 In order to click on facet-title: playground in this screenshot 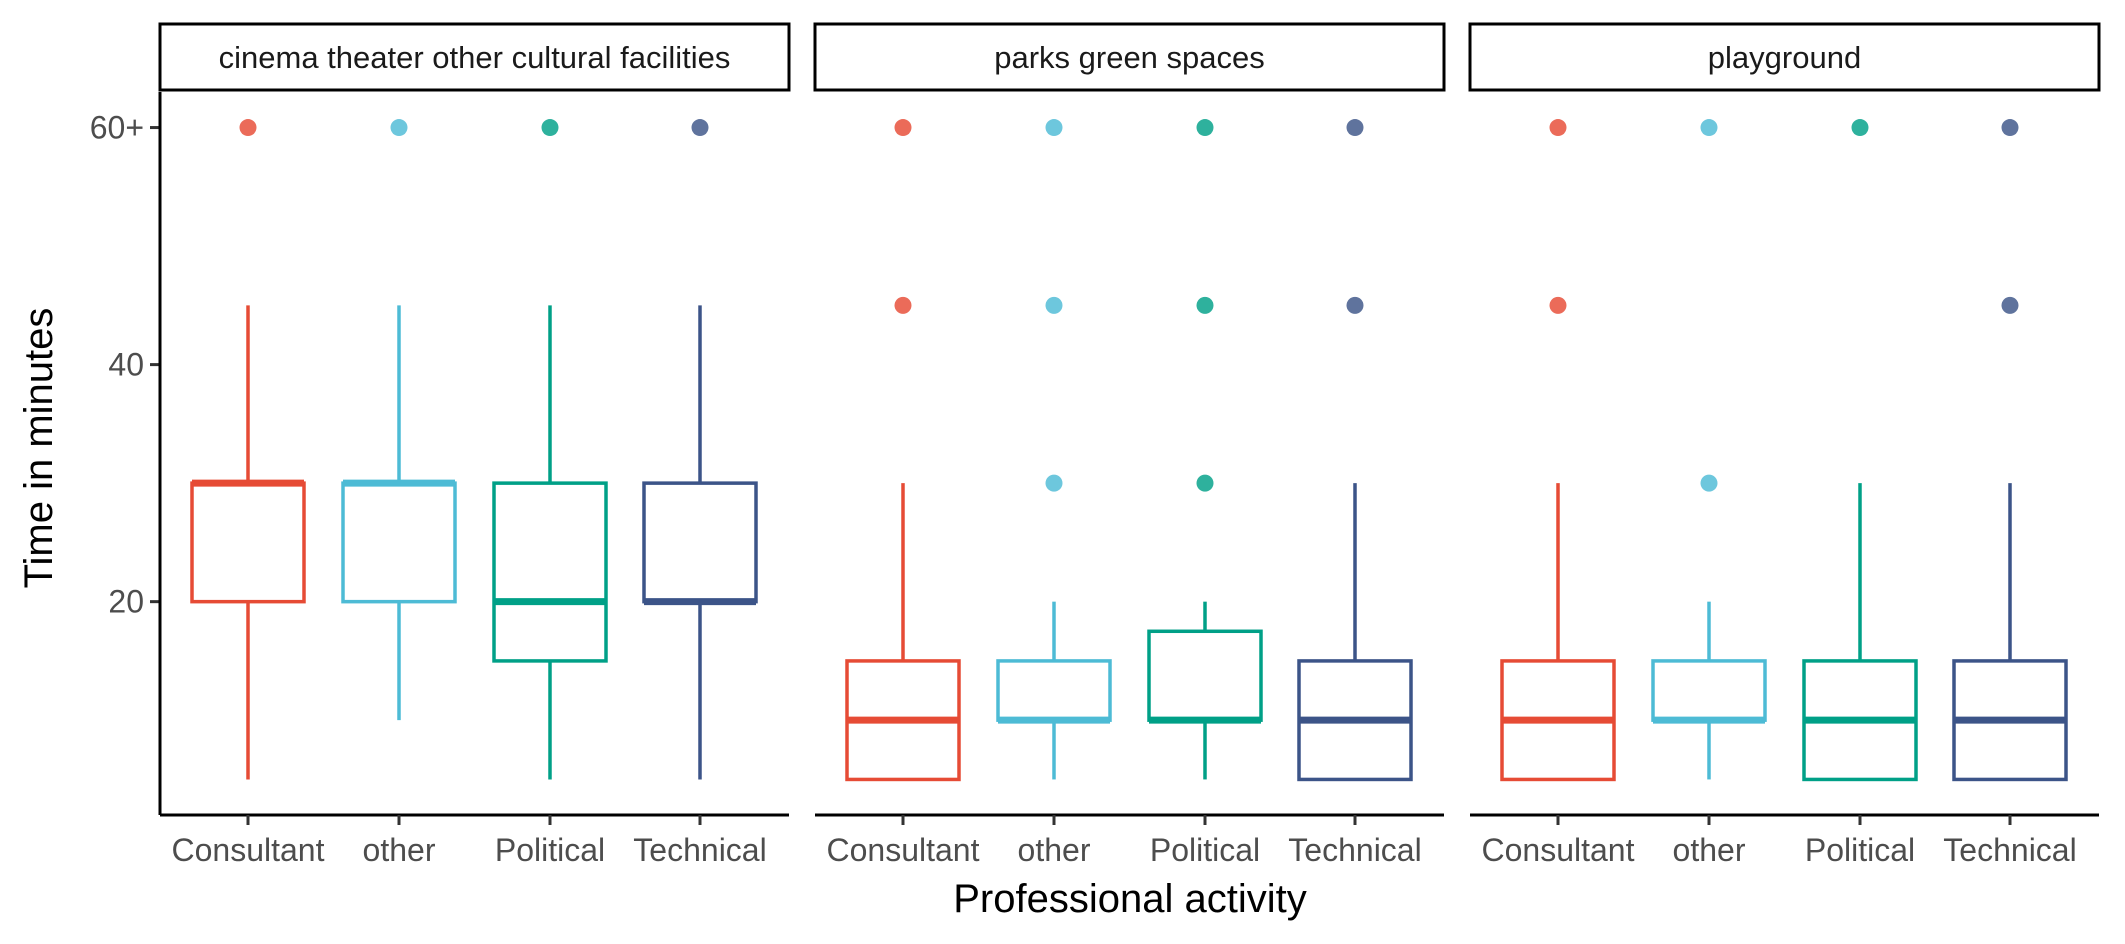, I will do `click(1784, 57)`.